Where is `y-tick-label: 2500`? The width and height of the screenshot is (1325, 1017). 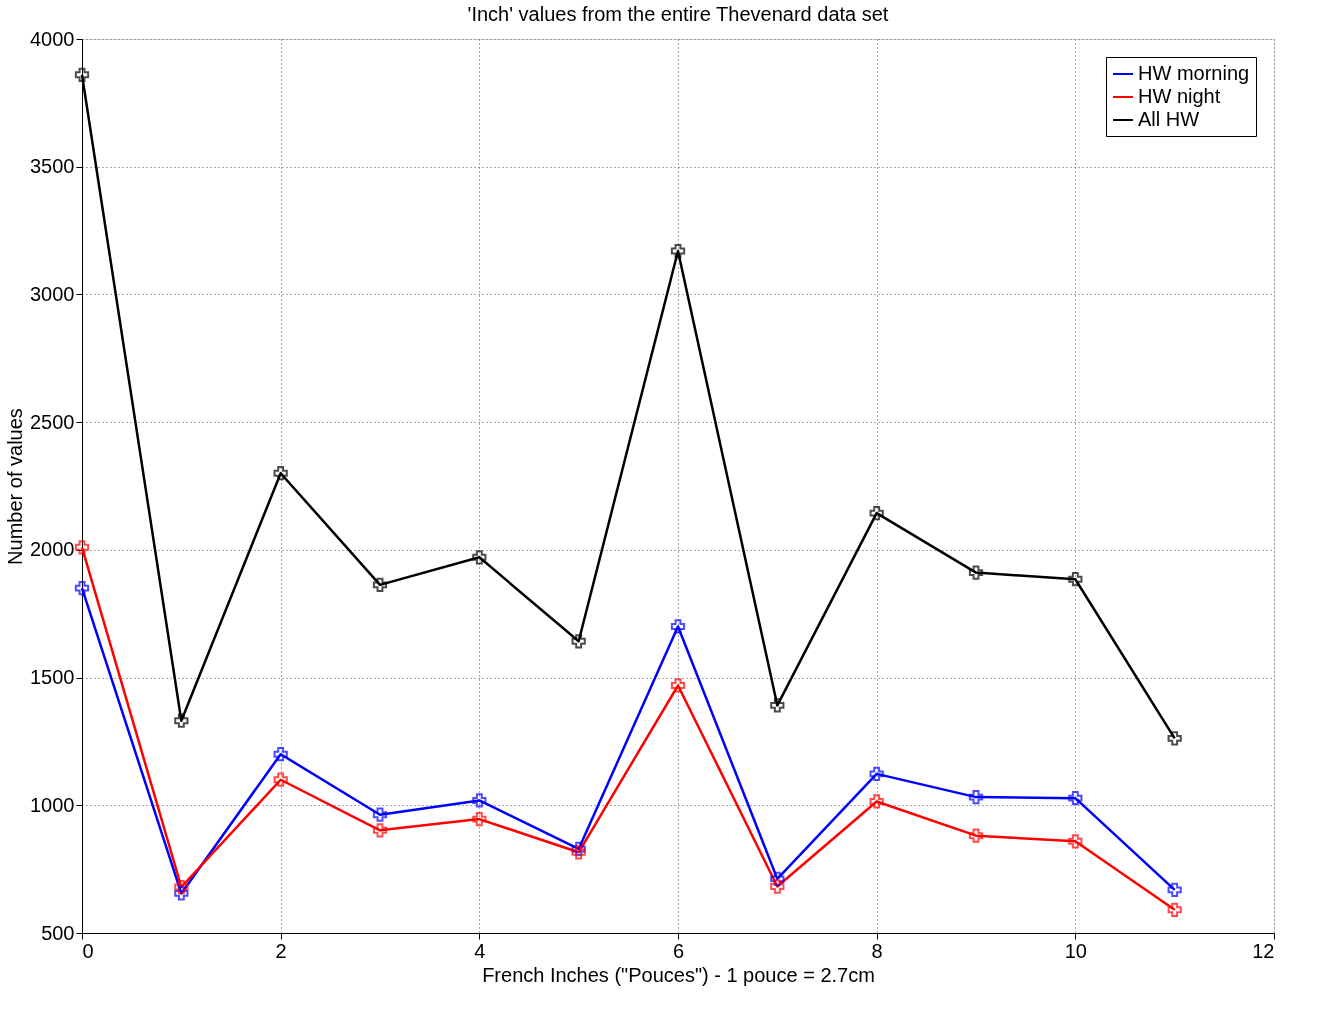
y-tick-label: 2500 is located at coordinates (52, 421).